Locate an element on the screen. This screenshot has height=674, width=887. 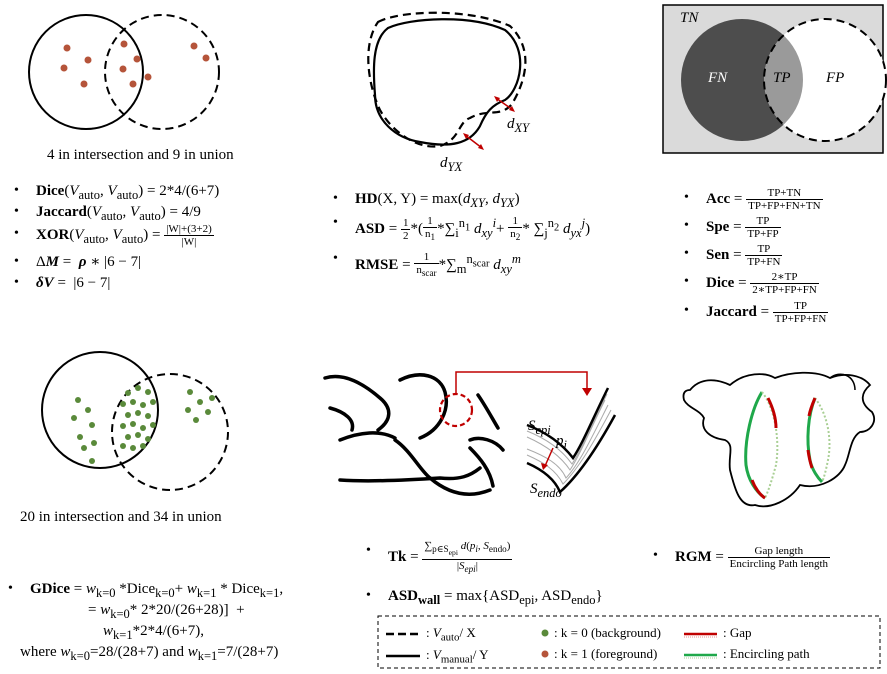
panel3-dice: Dice = 2∗TP2∗TP+FP+FN is located at coordinates (751, 283).